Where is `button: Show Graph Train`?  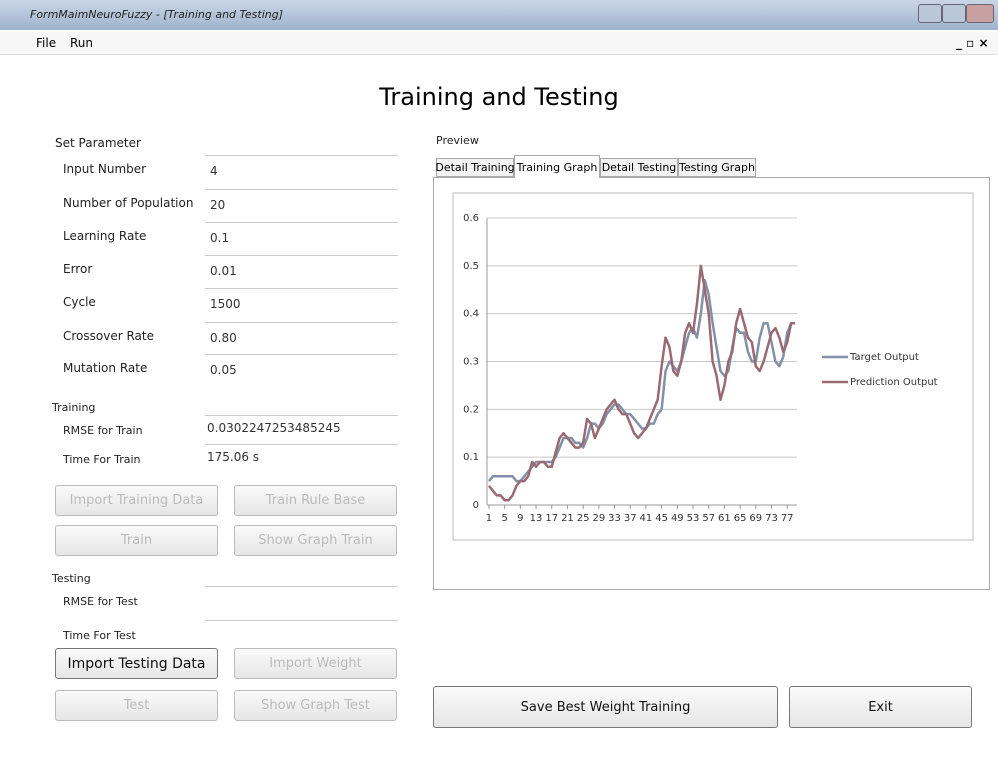 button: Show Graph Train is located at coordinates (315, 540).